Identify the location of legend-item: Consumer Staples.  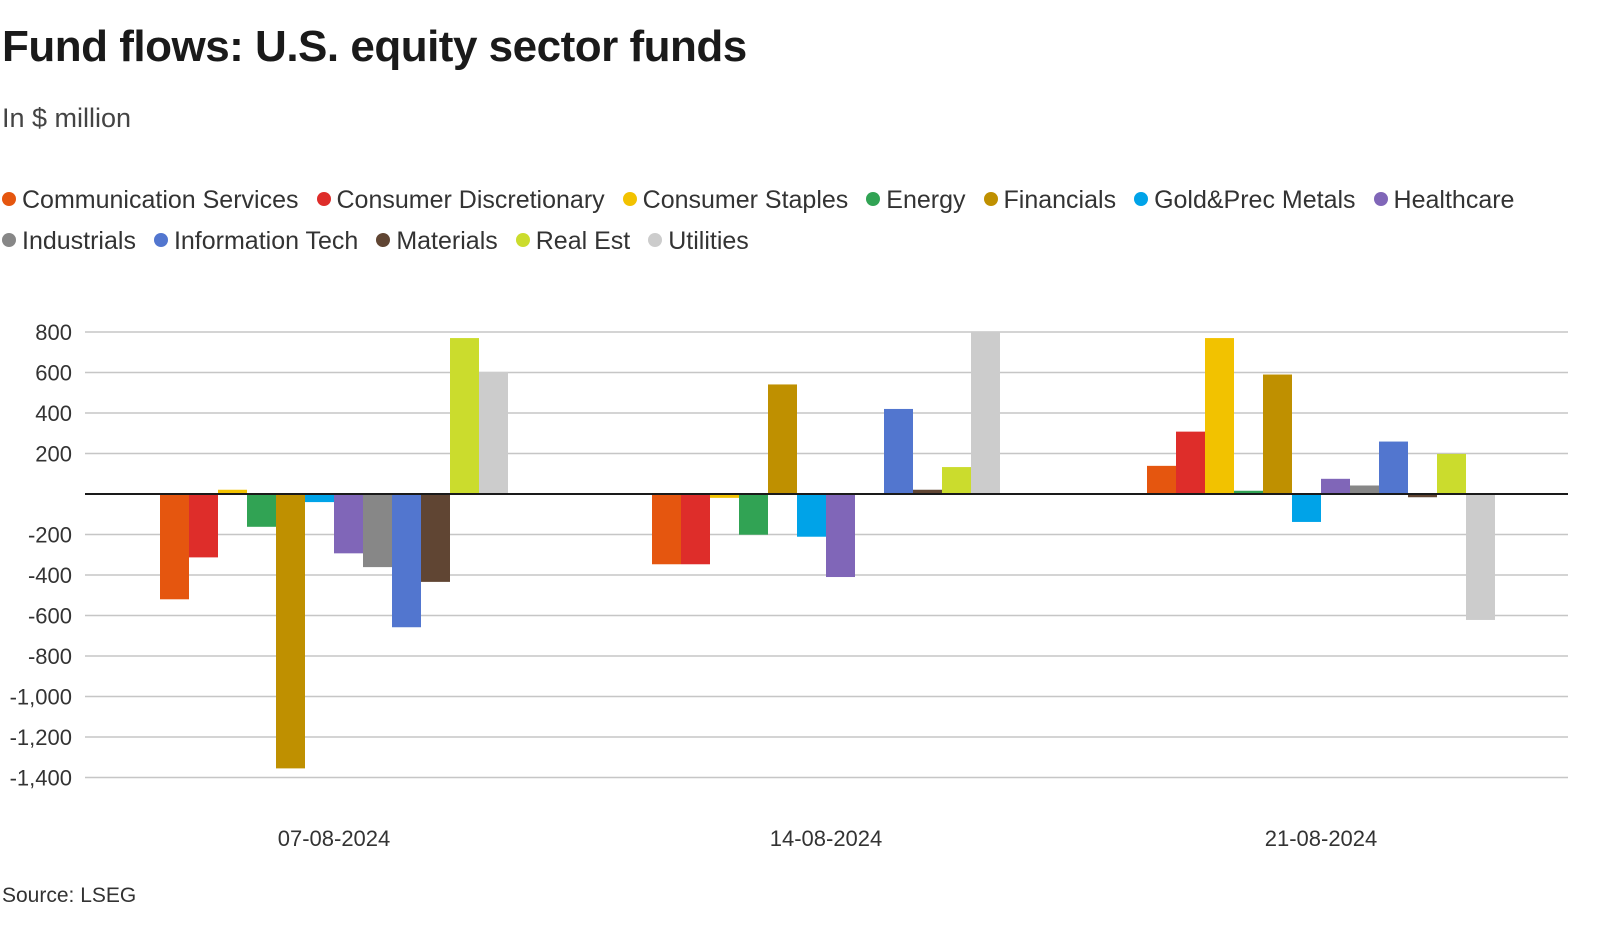
(735, 200).